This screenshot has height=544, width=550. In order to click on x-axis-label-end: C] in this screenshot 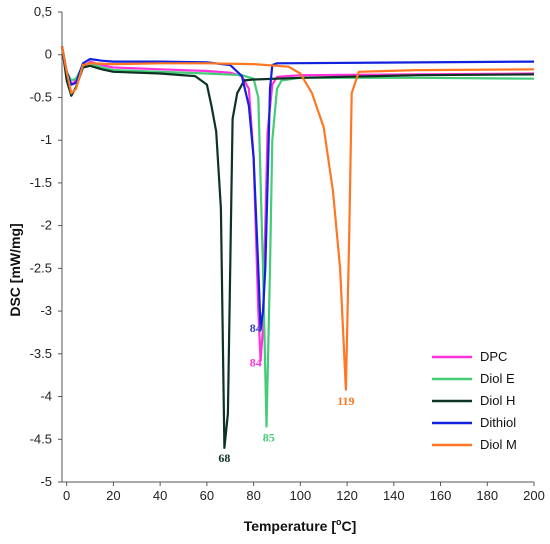, I will do `click(349, 526)`.